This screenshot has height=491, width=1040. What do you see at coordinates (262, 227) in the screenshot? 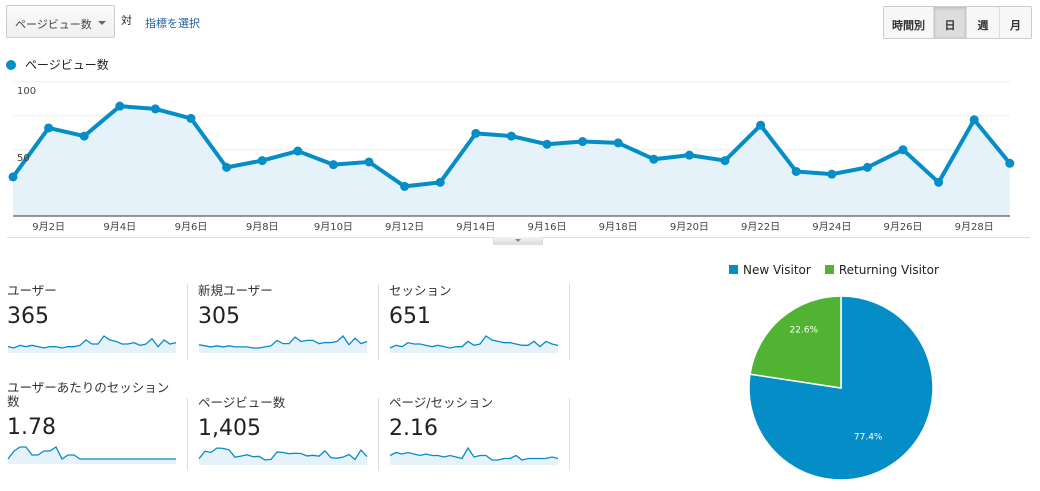
I see `x-tick-label: 9月8日` at bounding box center [262, 227].